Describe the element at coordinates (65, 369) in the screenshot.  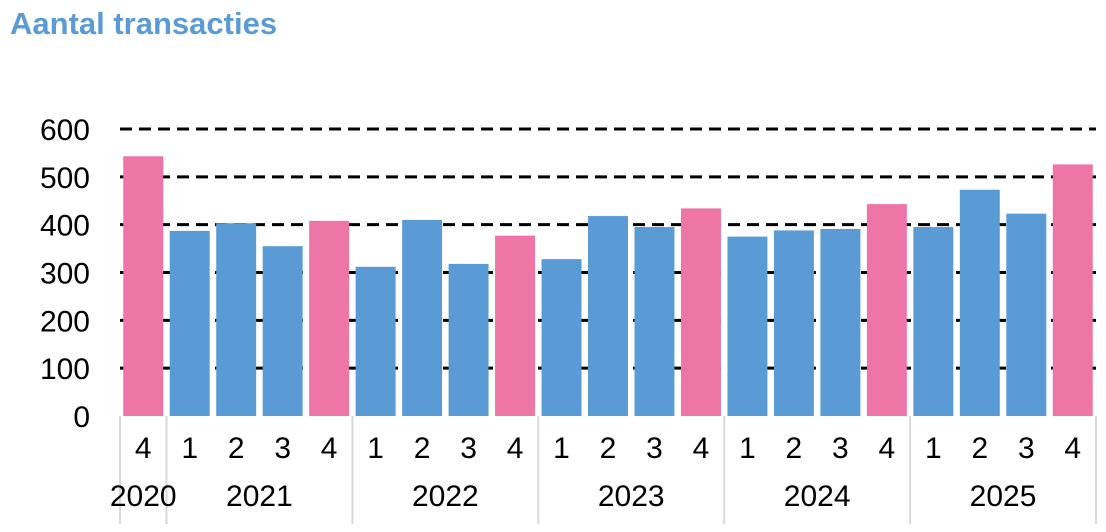
I see `y-tick-label: 100` at that location.